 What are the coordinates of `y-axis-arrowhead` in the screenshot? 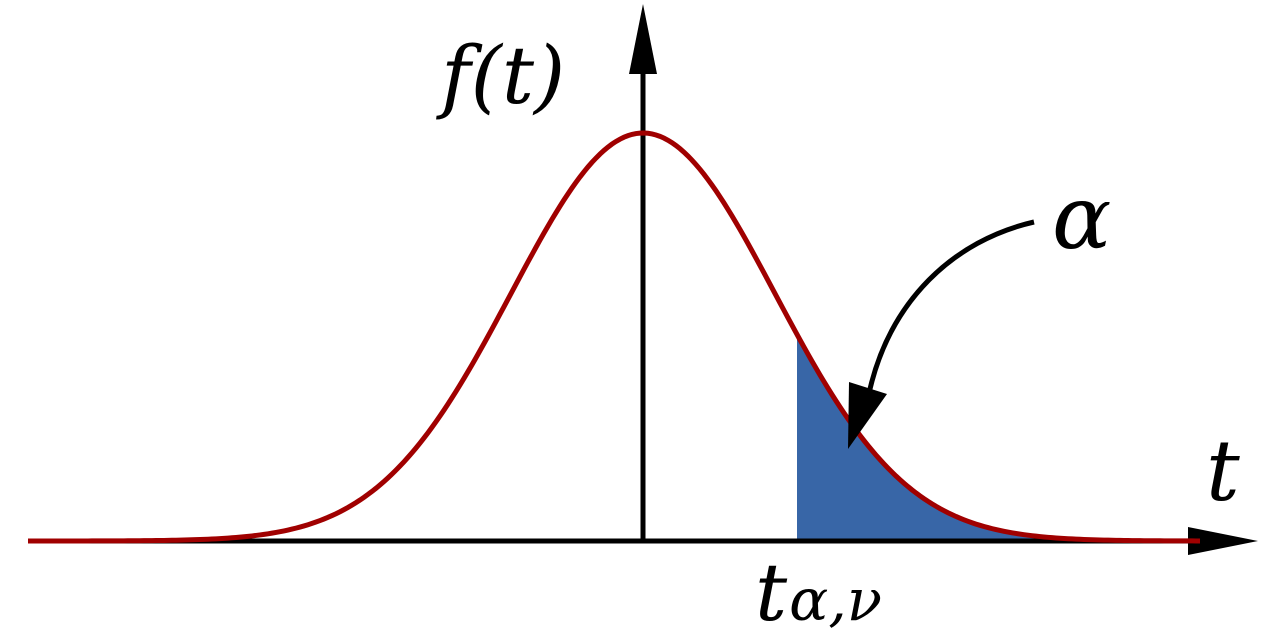 It's located at (643, 39).